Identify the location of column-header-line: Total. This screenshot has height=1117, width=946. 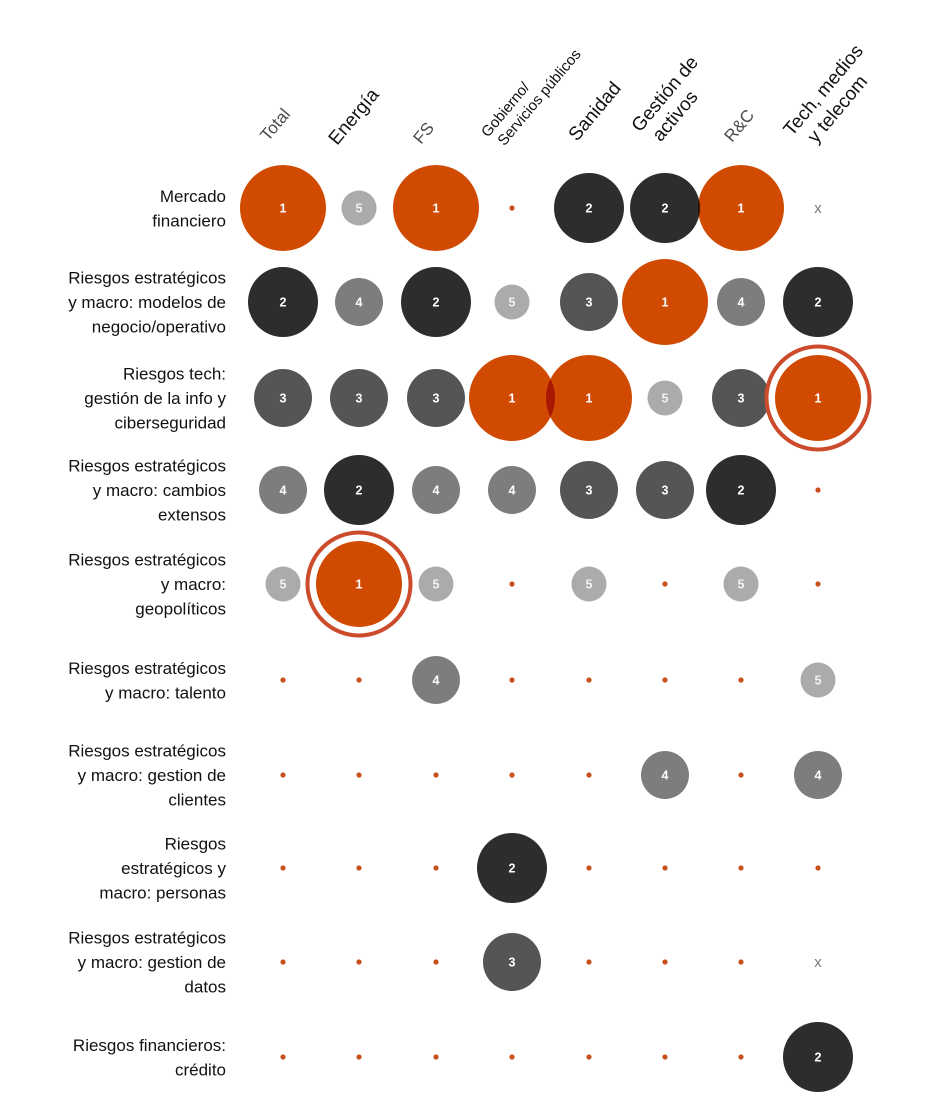
(276, 125).